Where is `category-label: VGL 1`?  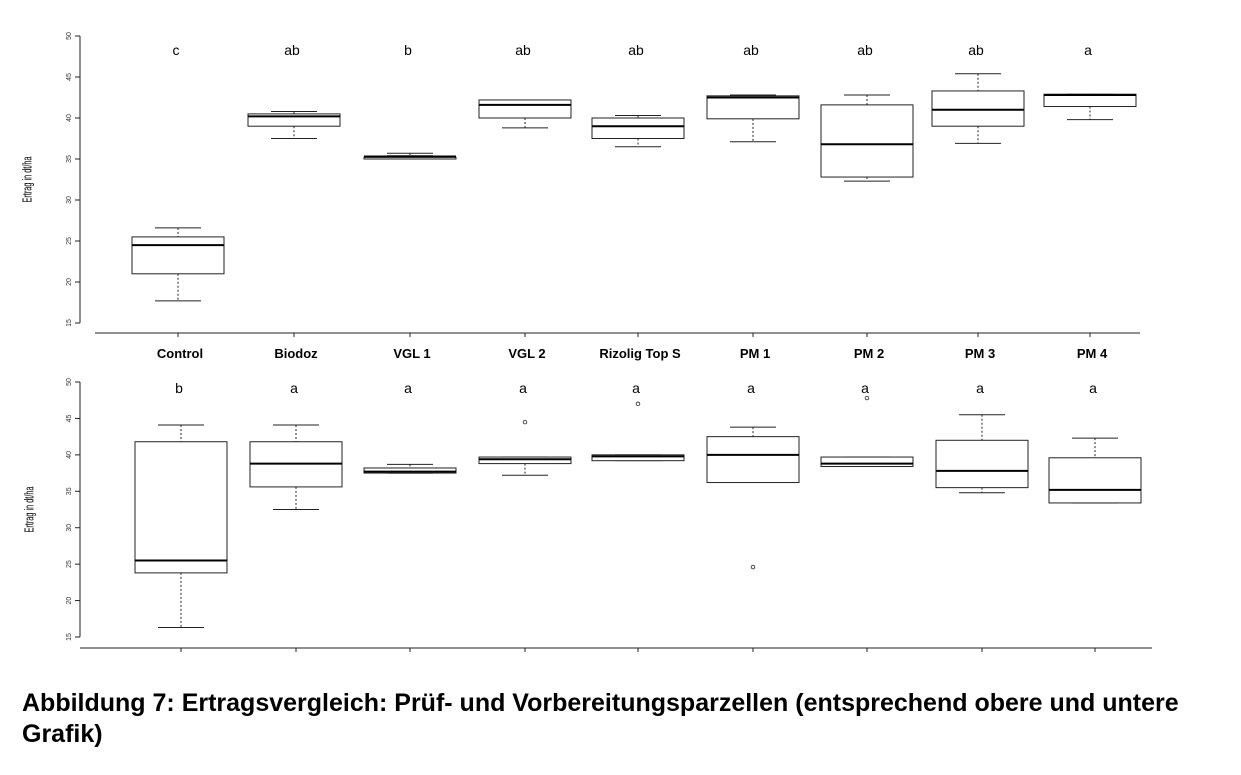
category-label: VGL 1 is located at coordinates (411, 353).